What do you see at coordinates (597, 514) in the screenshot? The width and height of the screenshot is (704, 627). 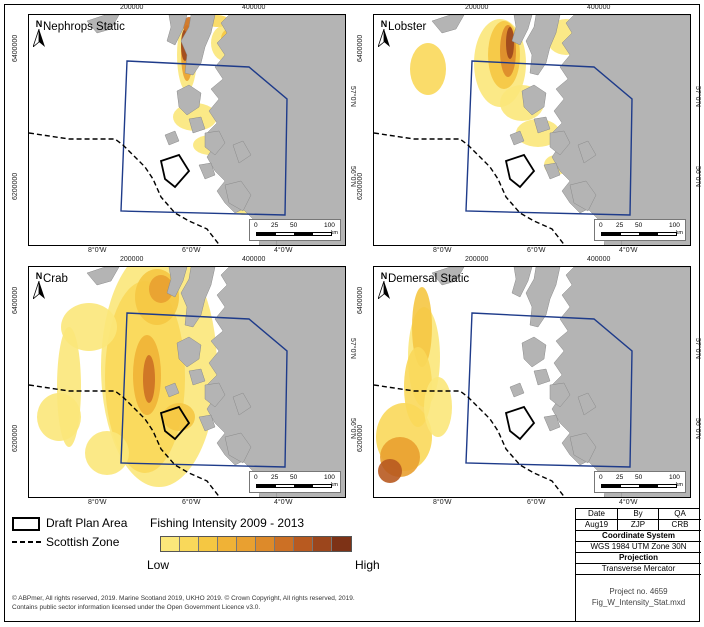 I see `date-label: Date` at bounding box center [597, 514].